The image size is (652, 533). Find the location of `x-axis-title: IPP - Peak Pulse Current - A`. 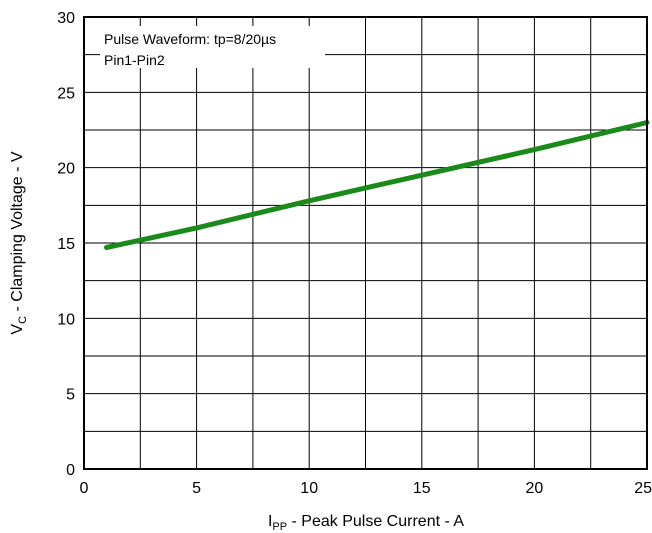

x-axis-title: IPP - Peak Pulse Current - A is located at coordinates (366, 523).